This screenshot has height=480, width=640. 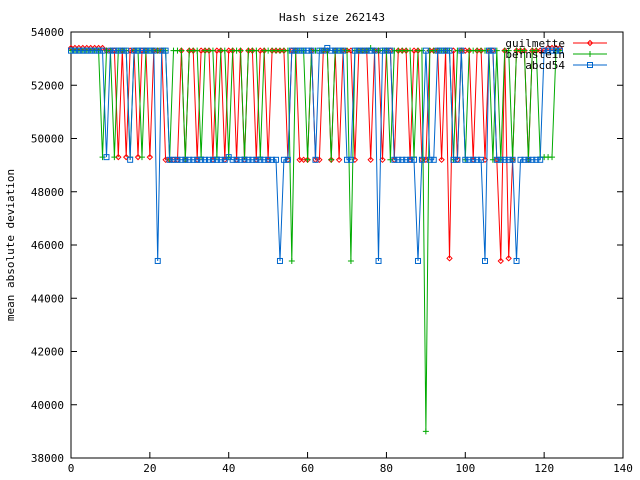 What do you see at coordinates (386, 468) in the screenshot?
I see `x-tick-label: 80` at bounding box center [386, 468].